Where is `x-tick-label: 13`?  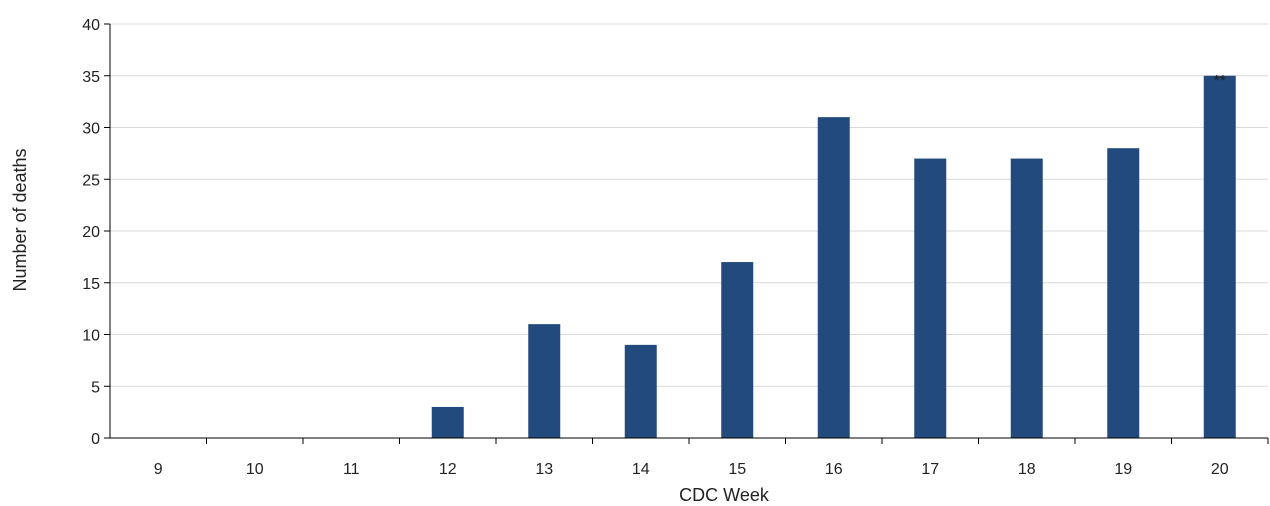
x-tick-label: 13 is located at coordinates (544, 469).